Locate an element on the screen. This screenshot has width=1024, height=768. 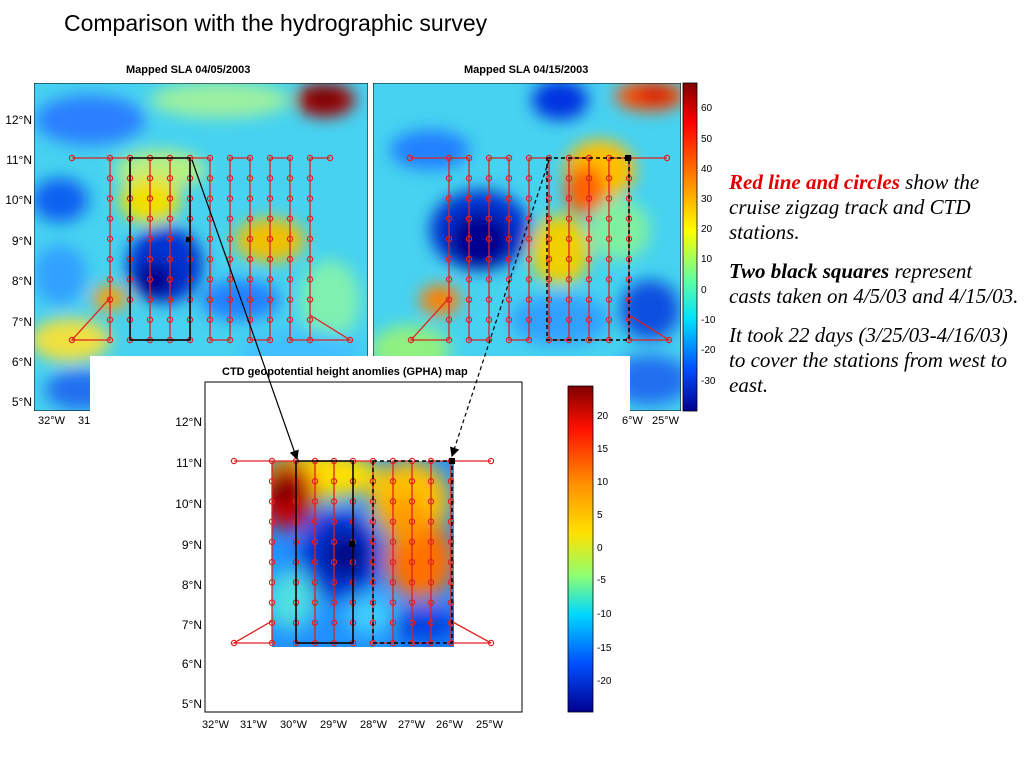
bottom-colorbar is located at coordinates (580, 549).